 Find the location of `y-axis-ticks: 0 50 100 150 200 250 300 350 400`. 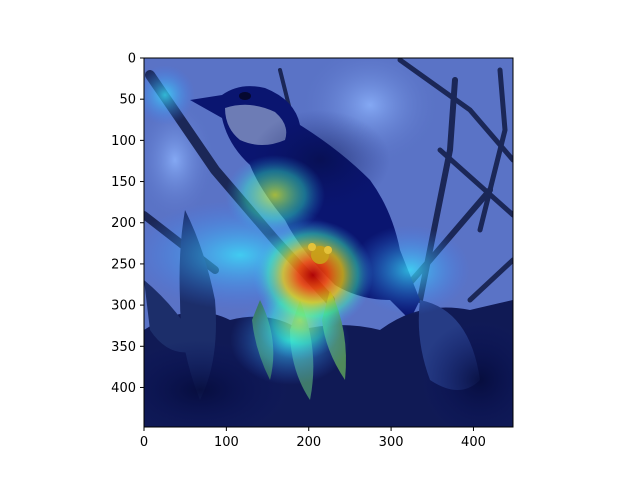

y-axis-ticks: 0 50 100 150 200 250 300 350 400 is located at coordinates (127, 224).